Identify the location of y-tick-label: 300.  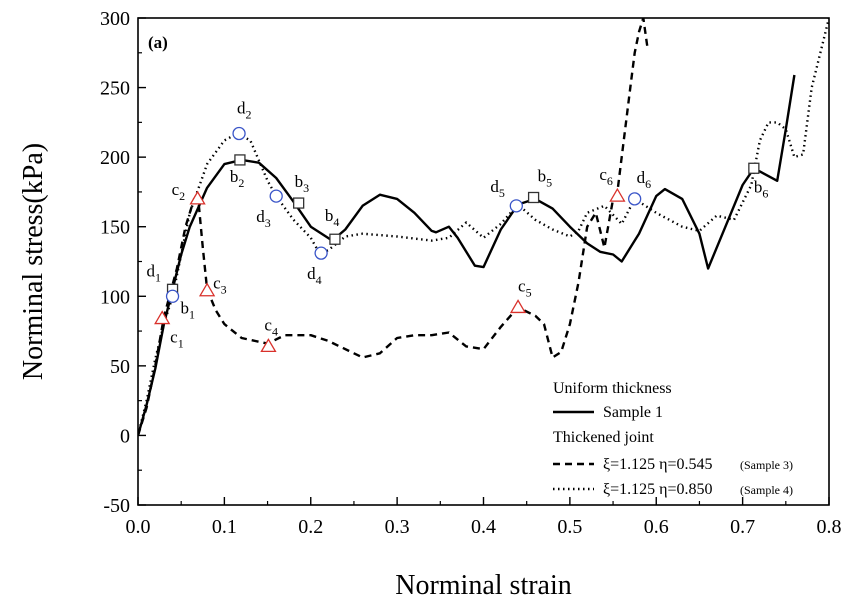
(115, 19).